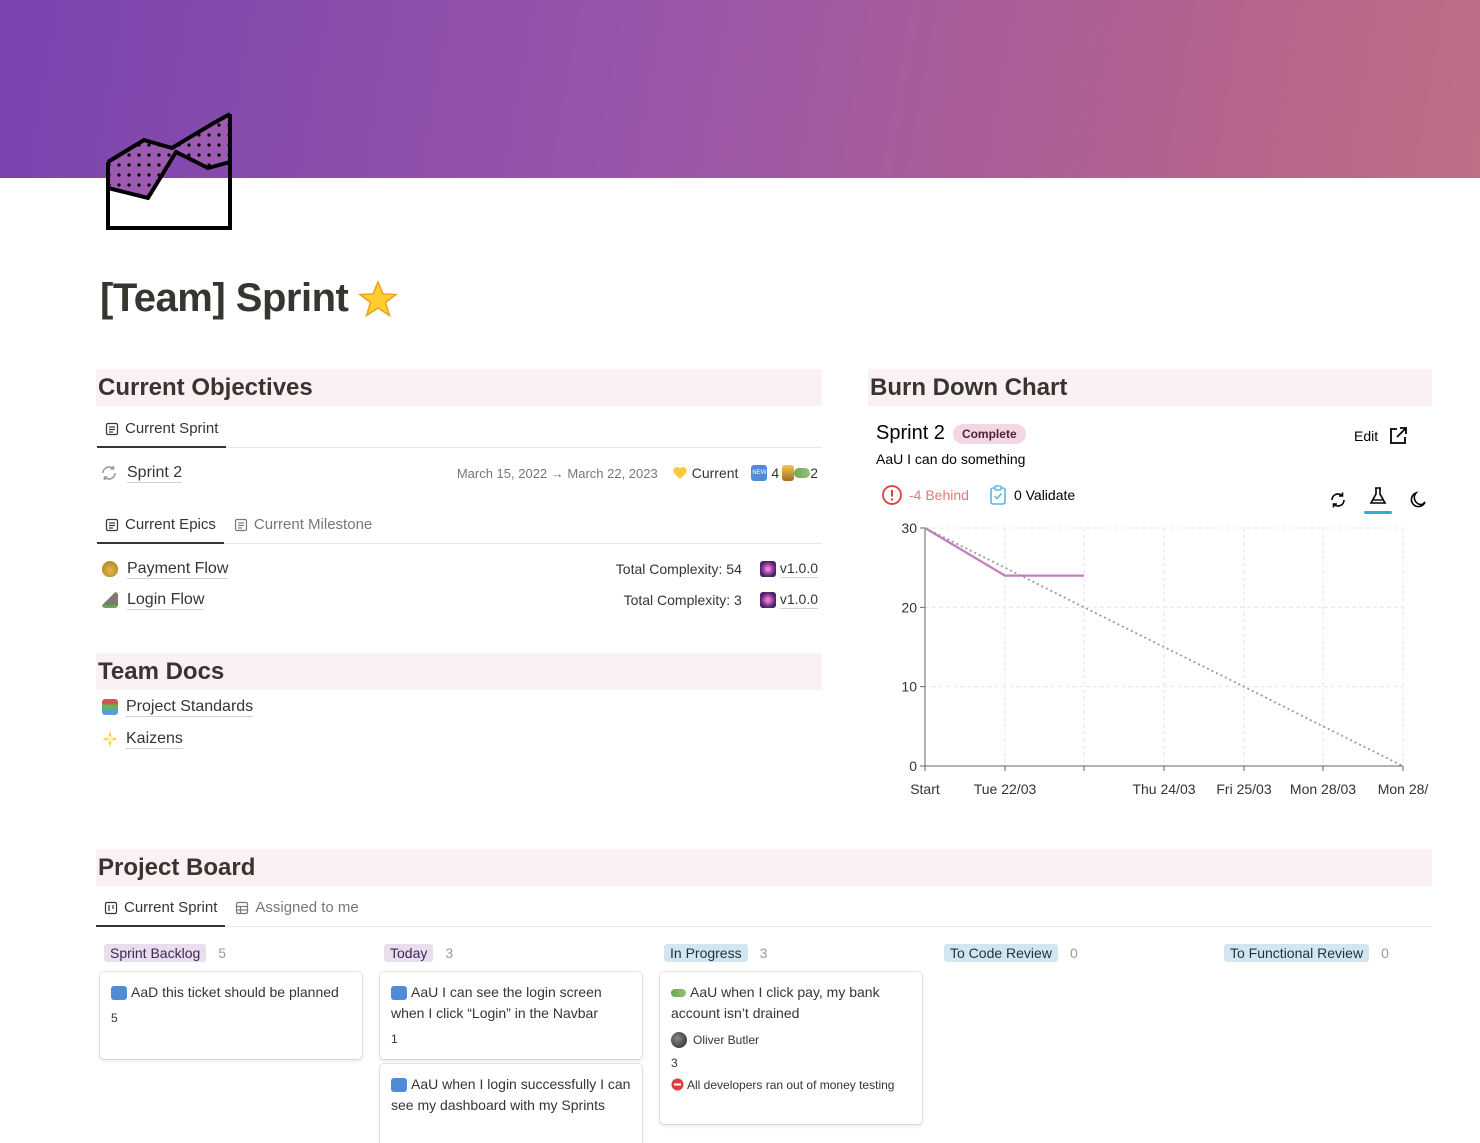 Image resolution: width=1480 pixels, height=1143 pixels. I want to click on x-tick-label: Thu 24/03, so click(1163, 789).